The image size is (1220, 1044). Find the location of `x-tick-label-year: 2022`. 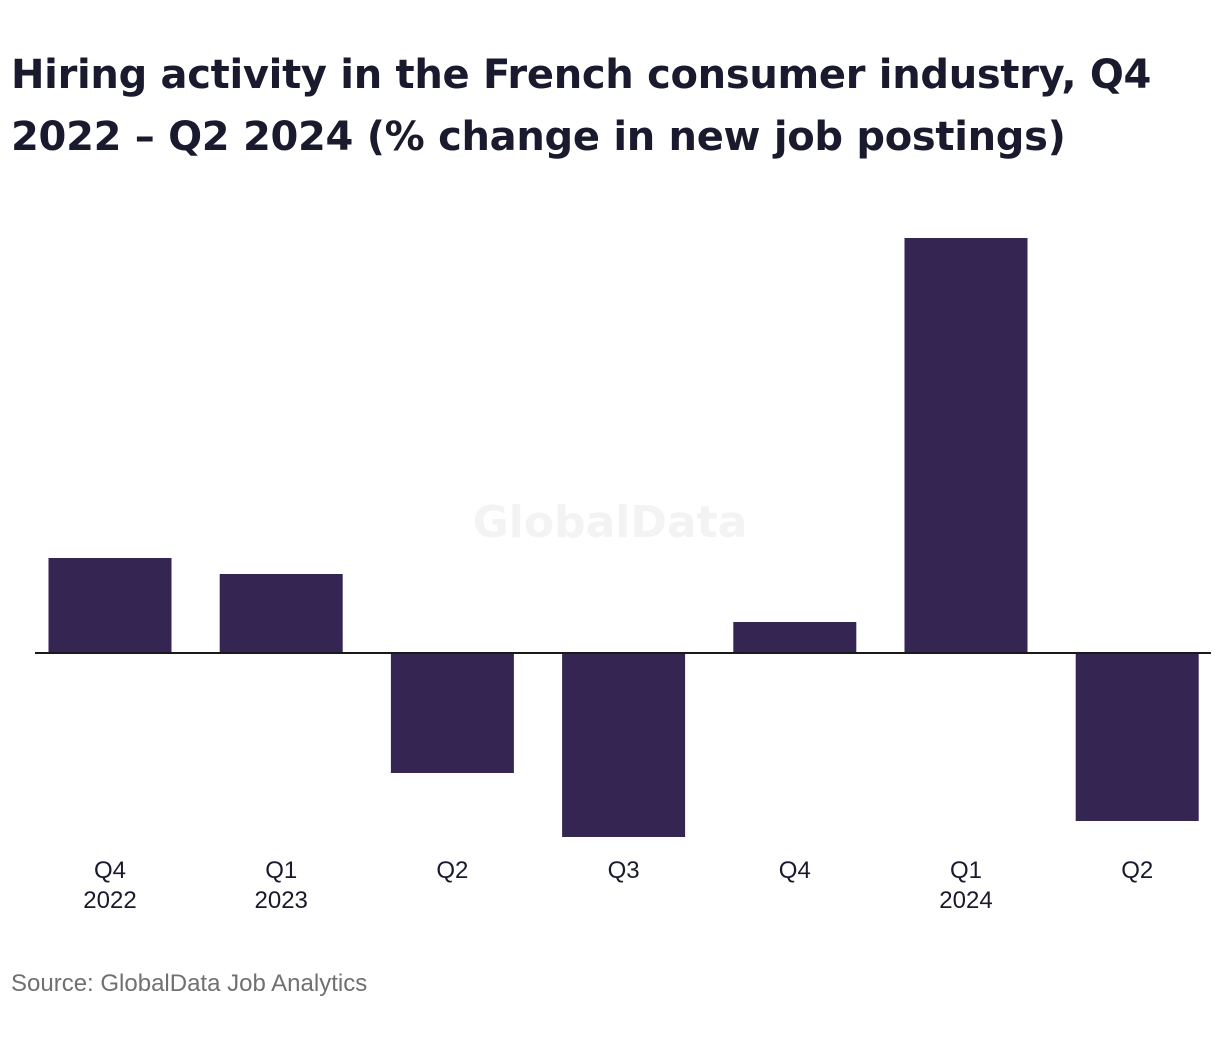

x-tick-label-year: 2022 is located at coordinates (109, 900).